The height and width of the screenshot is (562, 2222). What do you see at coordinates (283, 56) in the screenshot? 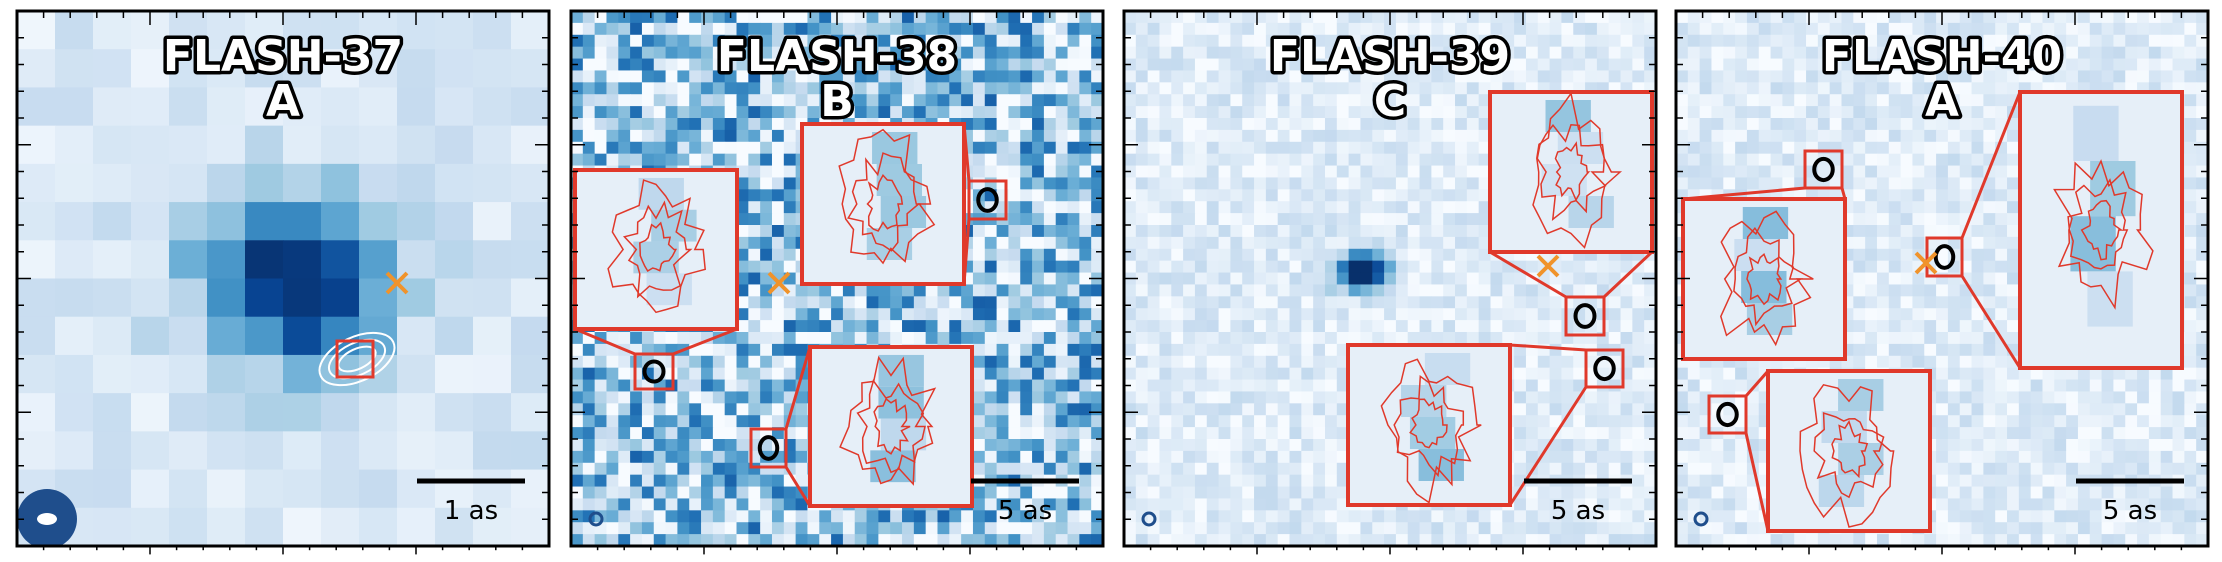
I see `panel-title: FLASH-37` at bounding box center [283, 56].